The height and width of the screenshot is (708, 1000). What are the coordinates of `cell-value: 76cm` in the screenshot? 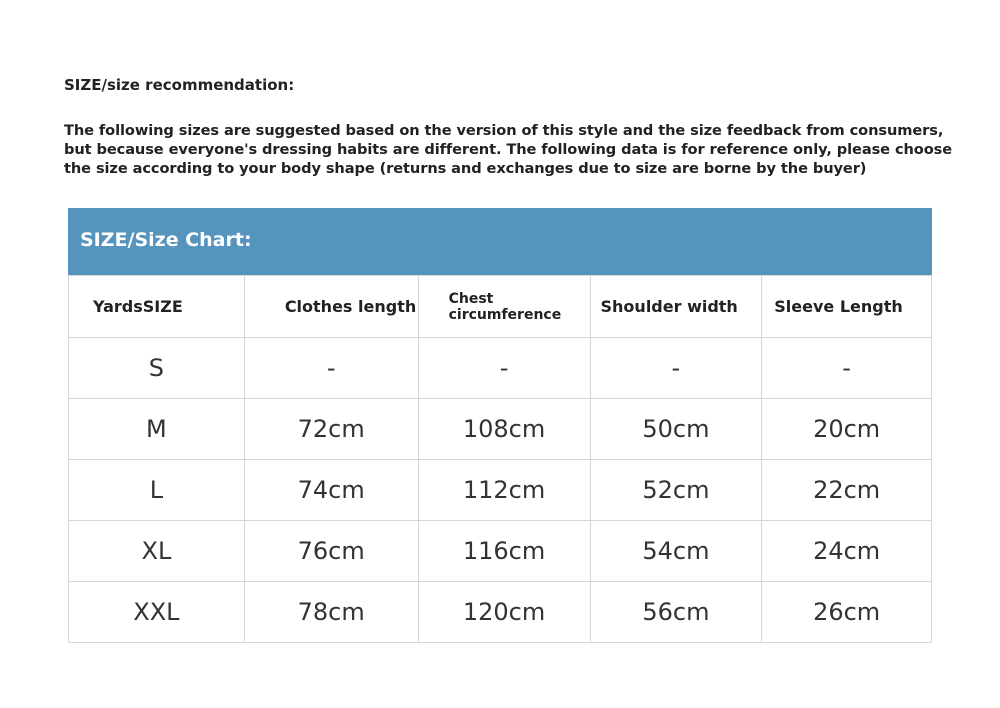 It's located at (331, 551).